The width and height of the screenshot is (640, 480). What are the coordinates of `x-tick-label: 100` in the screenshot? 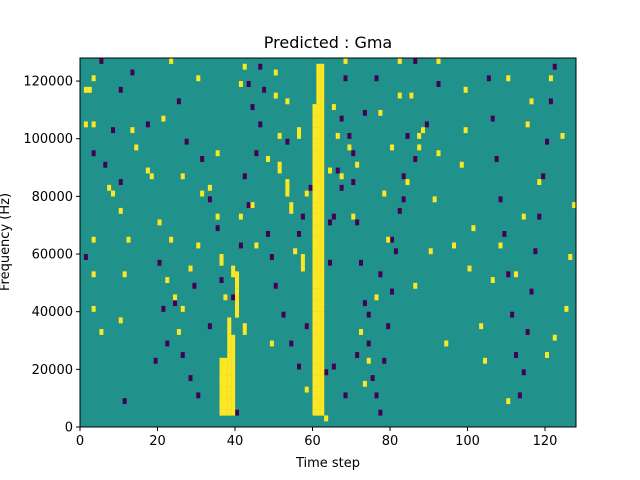 It's located at (467, 441).